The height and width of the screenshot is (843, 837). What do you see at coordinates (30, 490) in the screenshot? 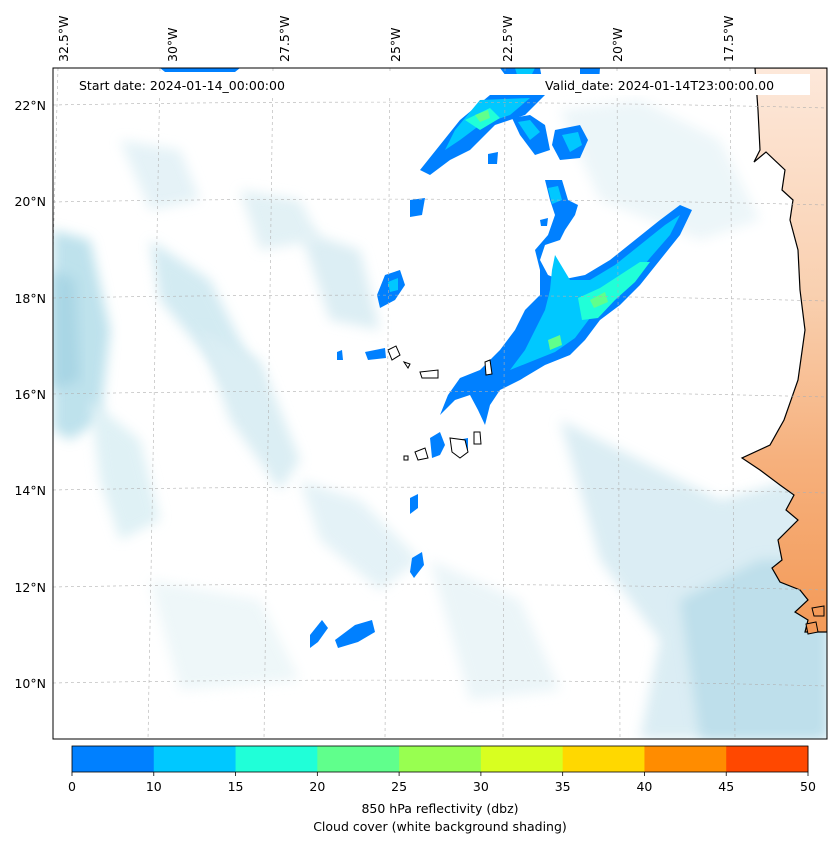
I see `lat-label-14n: 14°N` at bounding box center [30, 490].